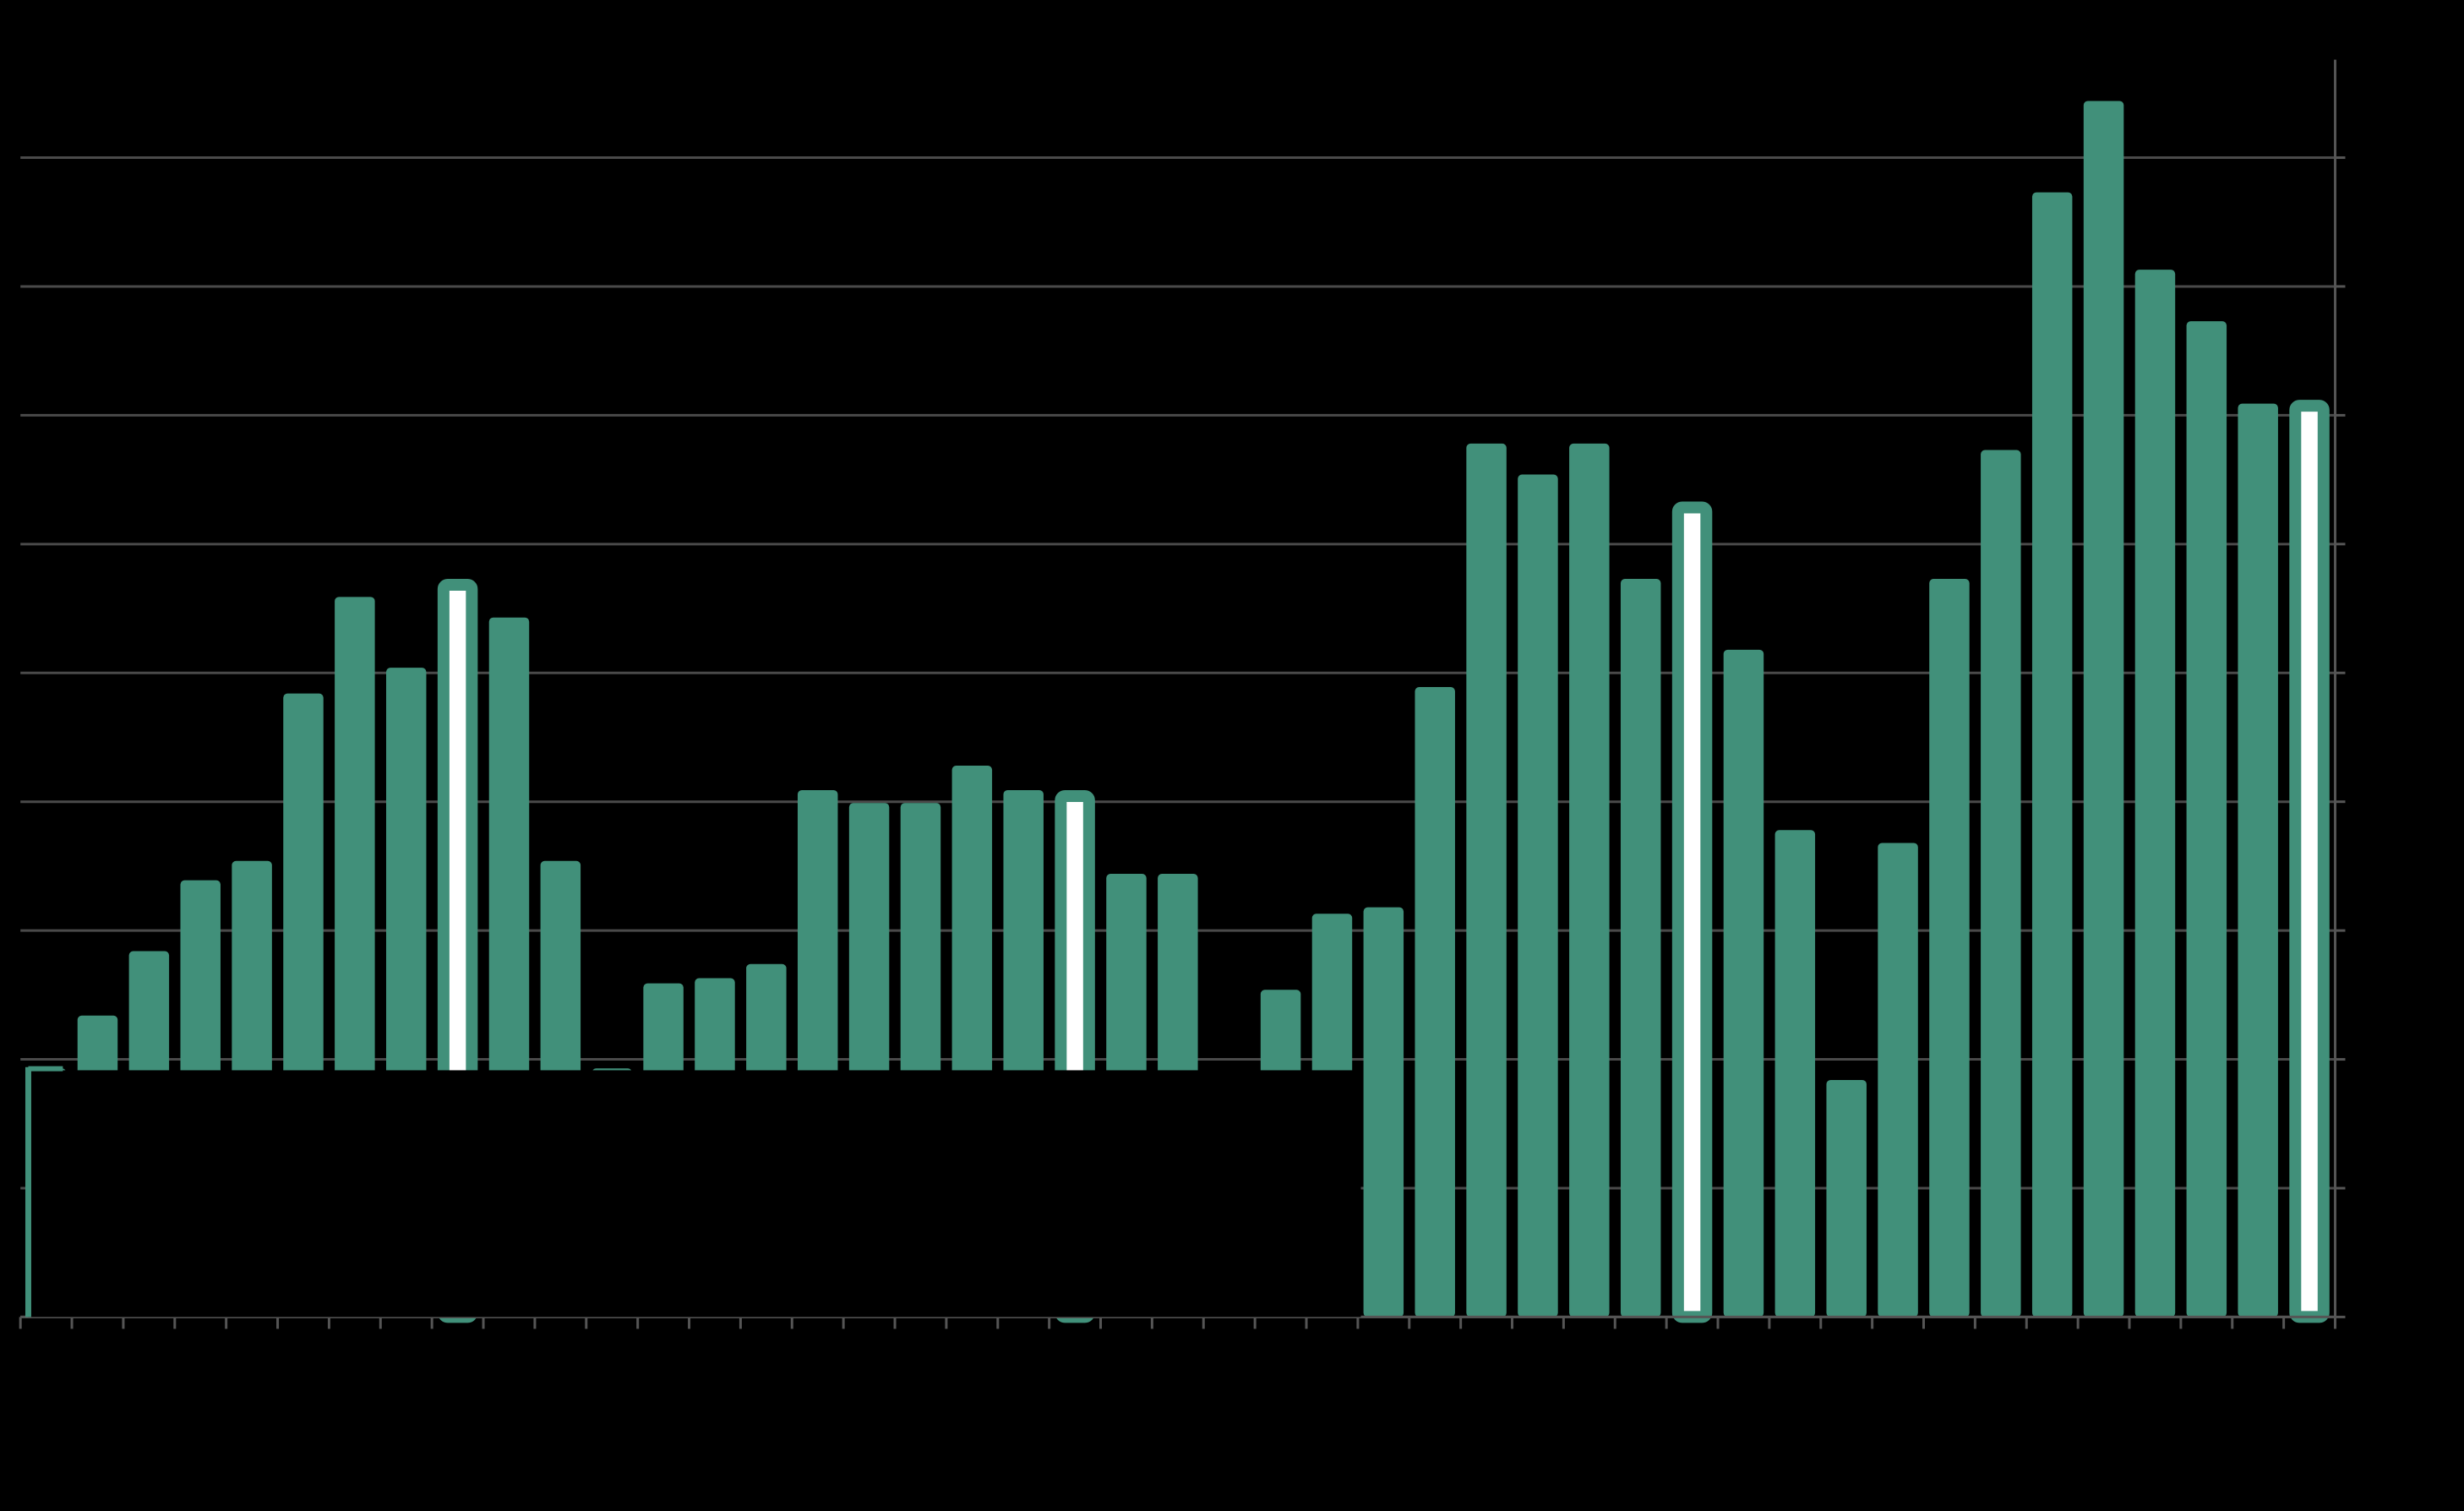  What do you see at coordinates (695, 1193) in the screenshot?
I see `overlay-panel` at bounding box center [695, 1193].